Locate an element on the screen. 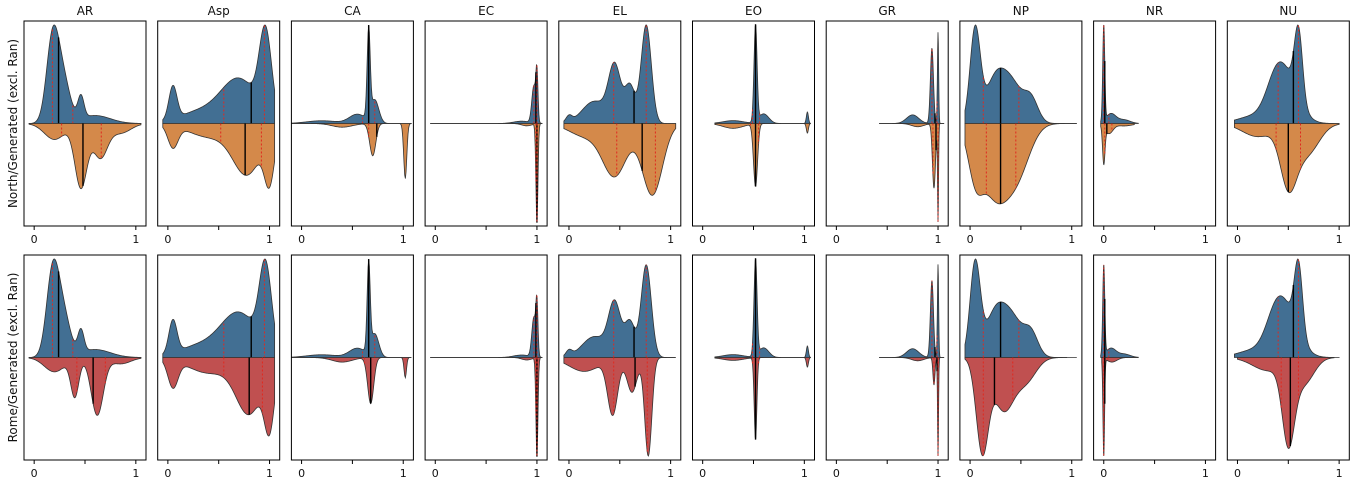 This screenshot has height=479, width=1359. panel-title-ar: AR is located at coordinates (85, 11).